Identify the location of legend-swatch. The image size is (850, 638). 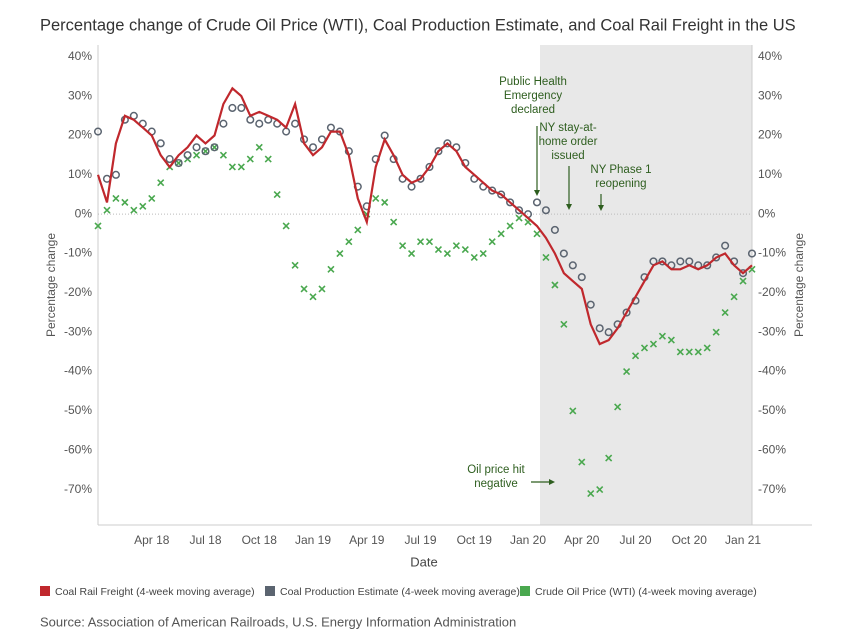
(45, 591).